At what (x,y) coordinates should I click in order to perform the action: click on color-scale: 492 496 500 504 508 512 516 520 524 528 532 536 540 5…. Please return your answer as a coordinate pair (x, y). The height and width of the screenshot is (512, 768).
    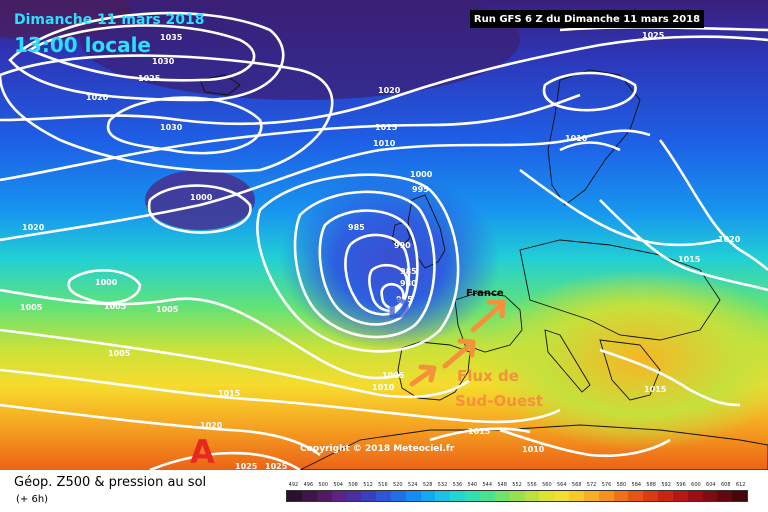
    Looking at the image, I should click on (517, 491).